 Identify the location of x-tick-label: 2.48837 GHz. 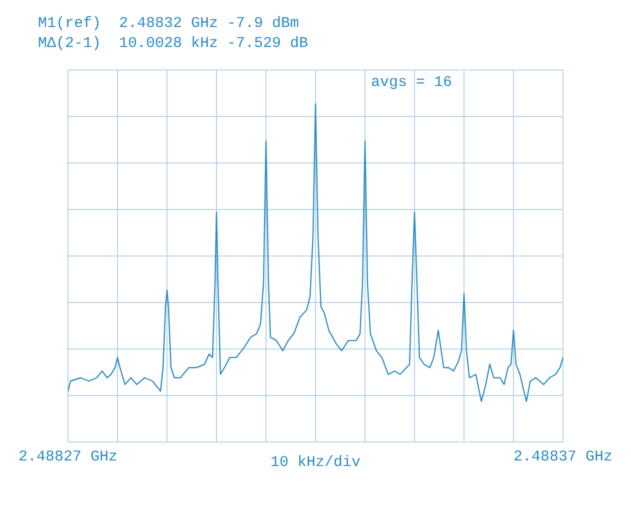
(563, 457).